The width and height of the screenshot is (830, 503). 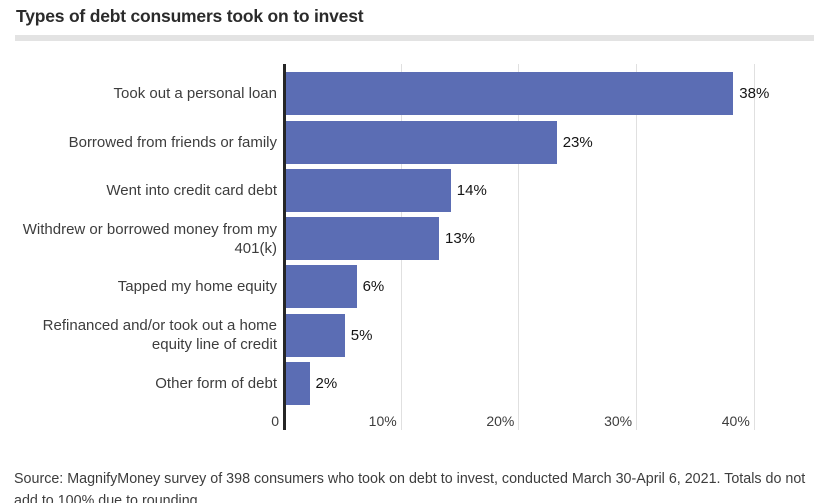 What do you see at coordinates (415, 287) in the screenshot?
I see `bar-row: Tapped my home equity 6%` at bounding box center [415, 287].